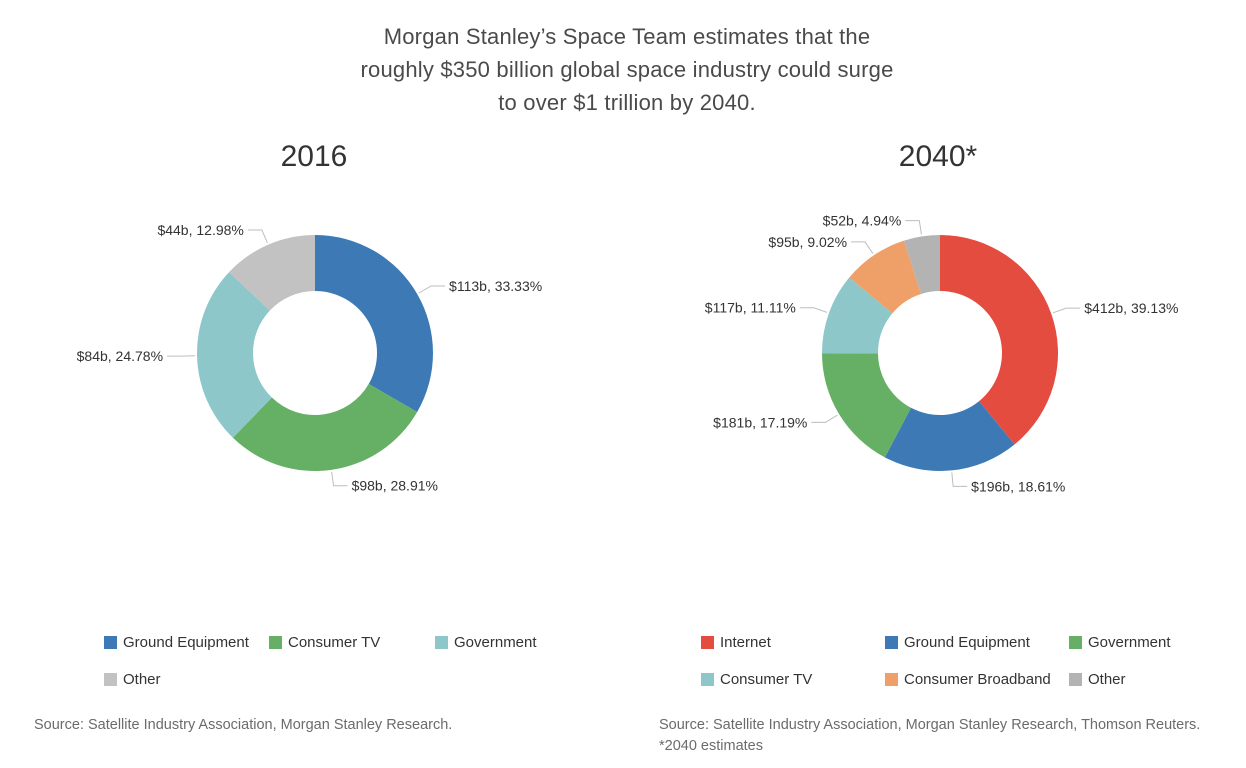  Describe the element at coordinates (862, 221) in the screenshot. I see `data-label-other: $52b, 4.94%` at that location.